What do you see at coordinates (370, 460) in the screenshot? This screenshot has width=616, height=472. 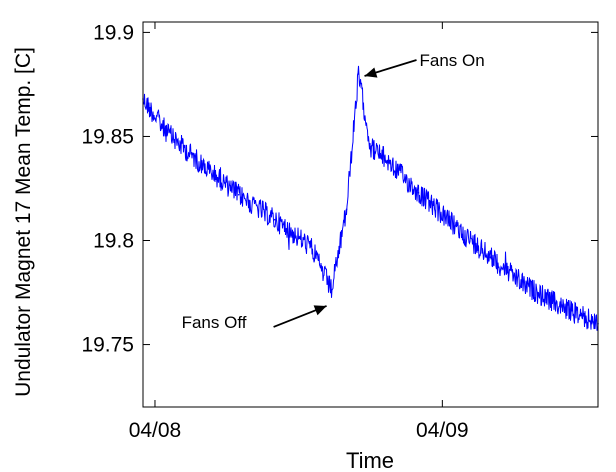 I see `x-axis-label: Time` at bounding box center [370, 460].